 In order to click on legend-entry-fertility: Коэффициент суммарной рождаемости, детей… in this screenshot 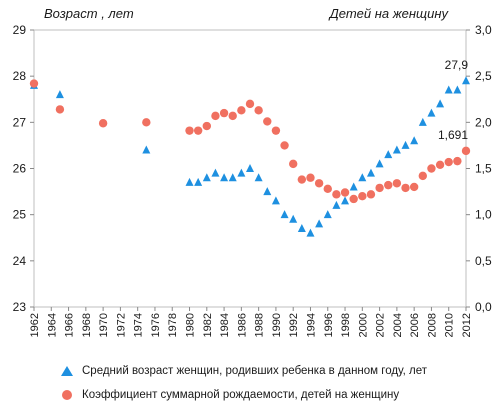, I will do `click(229, 395)`.